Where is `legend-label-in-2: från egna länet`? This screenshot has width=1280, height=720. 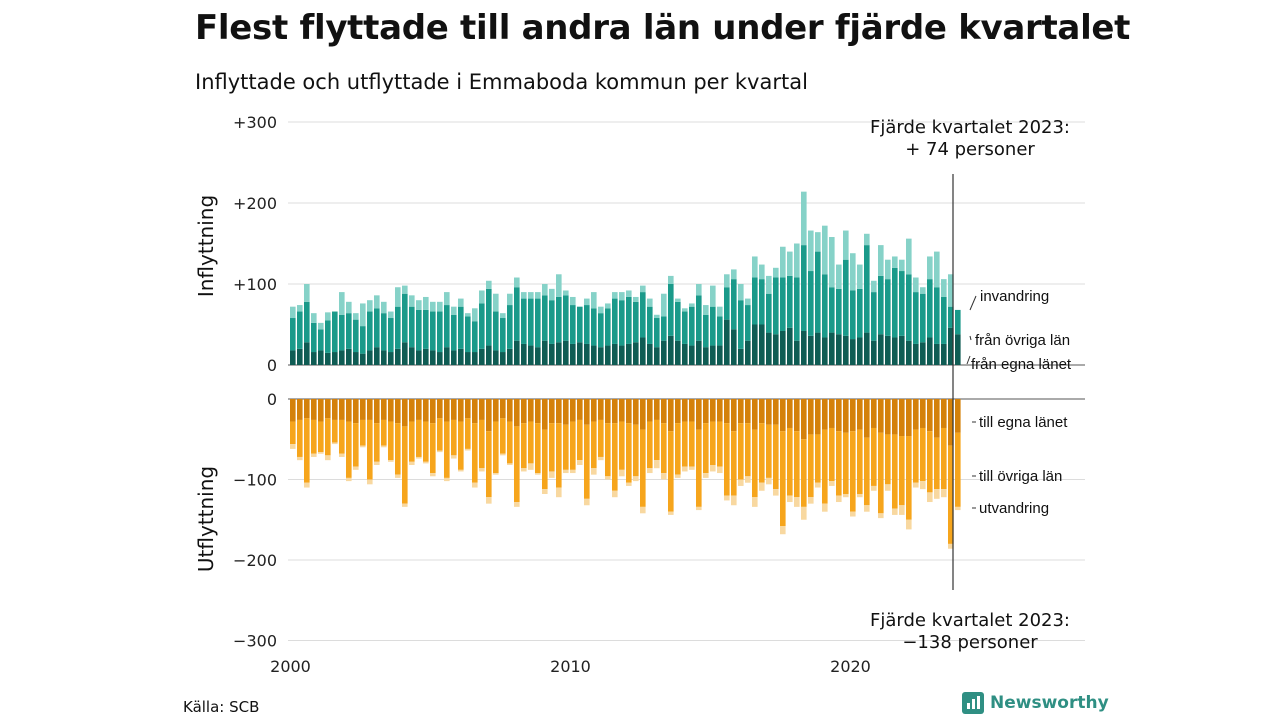 legend-label-in-2: från egna länet is located at coordinates (1021, 364).